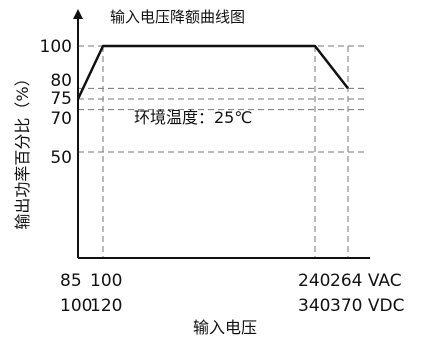 The width and height of the screenshot is (424, 340). What do you see at coordinates (314, 306) in the screenshot?
I see `x-tick-vdc-2: 340` at bounding box center [314, 306].